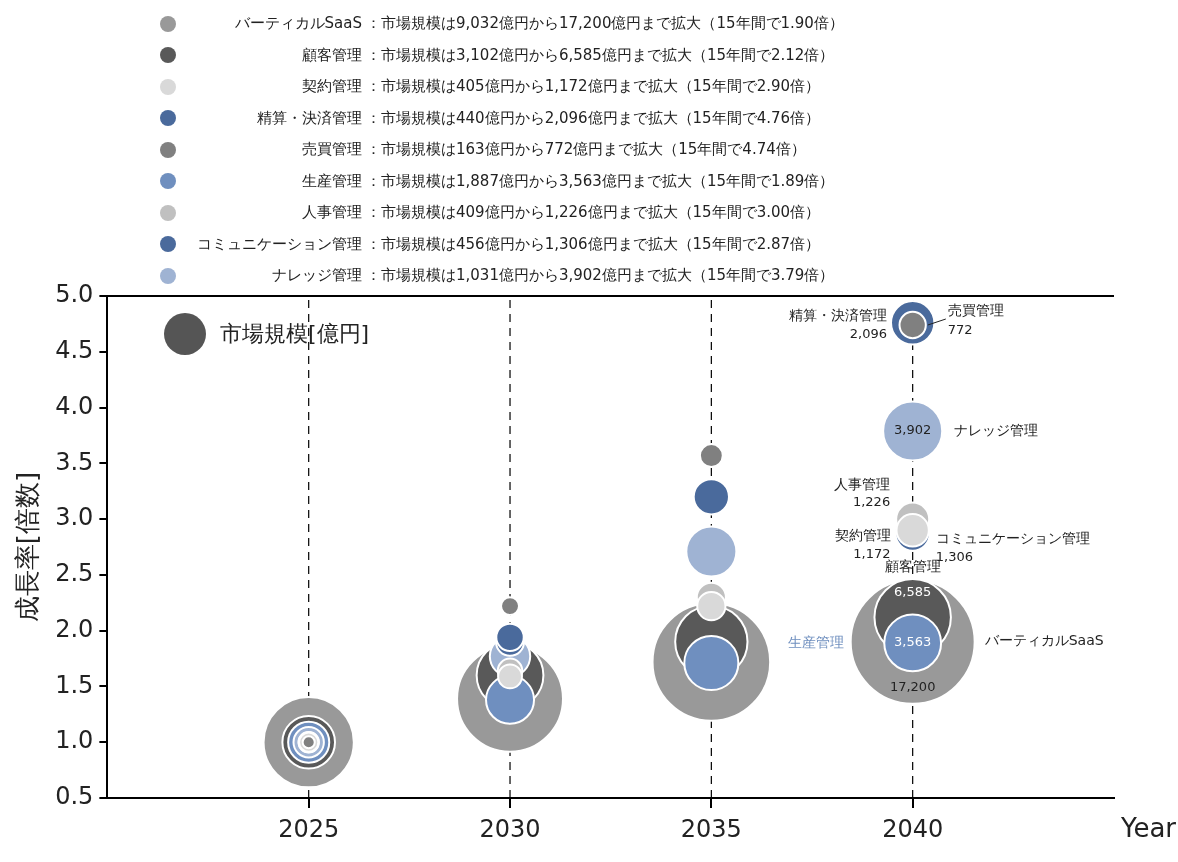 This screenshot has width=1178, height=862. I want to click on text: ：市場規模は163億円から772億円まで拡大（15年間で4.74倍）, so click(586, 150).